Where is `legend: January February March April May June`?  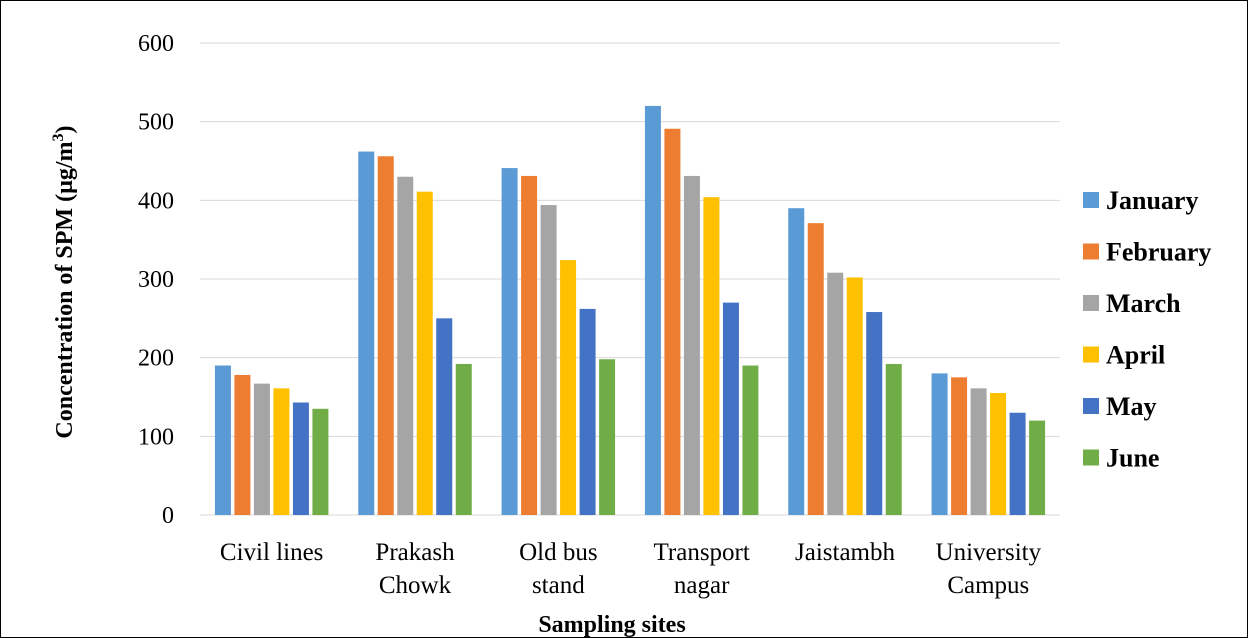
legend: January February March April May June is located at coordinates (1147, 329).